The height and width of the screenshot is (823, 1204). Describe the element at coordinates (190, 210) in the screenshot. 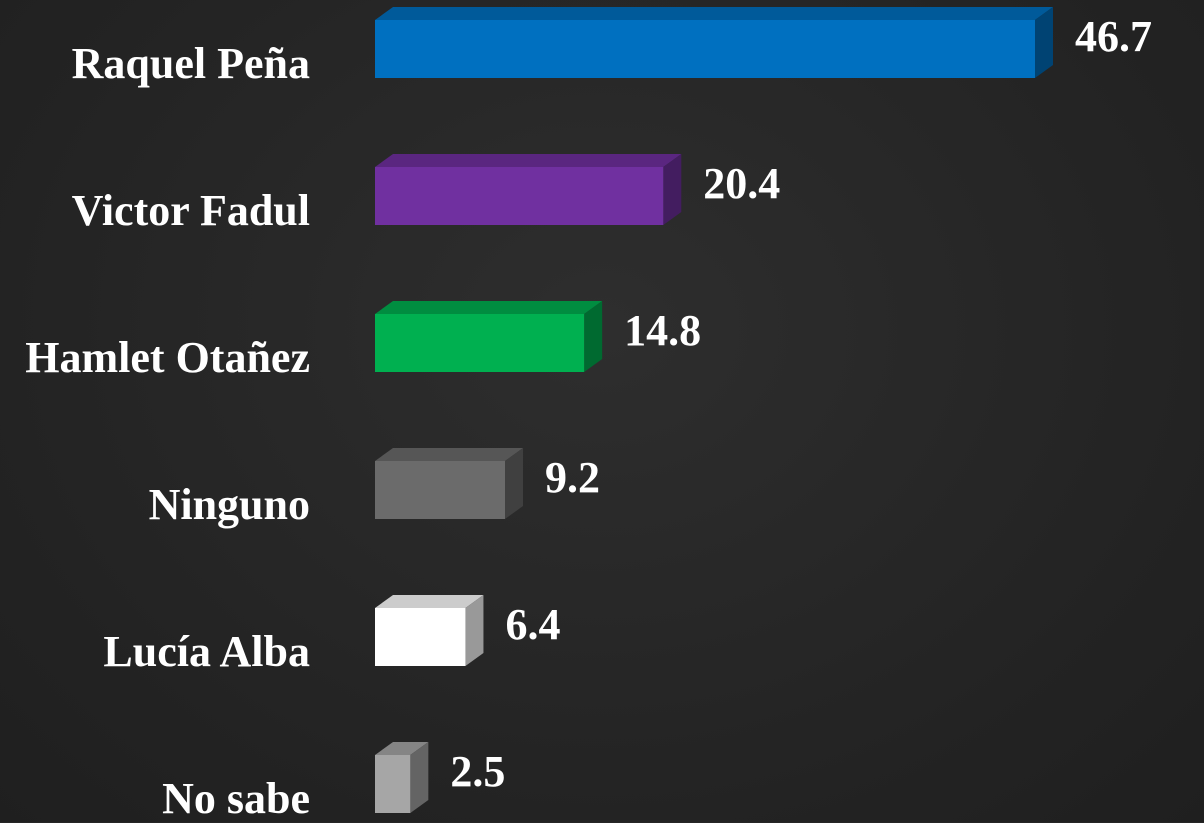

I see `category-label: Victor Fadul` at that location.